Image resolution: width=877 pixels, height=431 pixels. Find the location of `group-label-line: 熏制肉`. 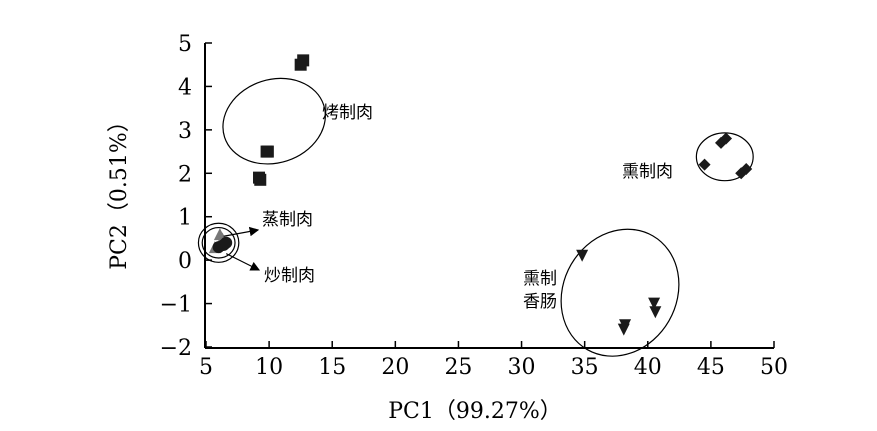

group-label-line: 熏制肉 is located at coordinates (647, 172).